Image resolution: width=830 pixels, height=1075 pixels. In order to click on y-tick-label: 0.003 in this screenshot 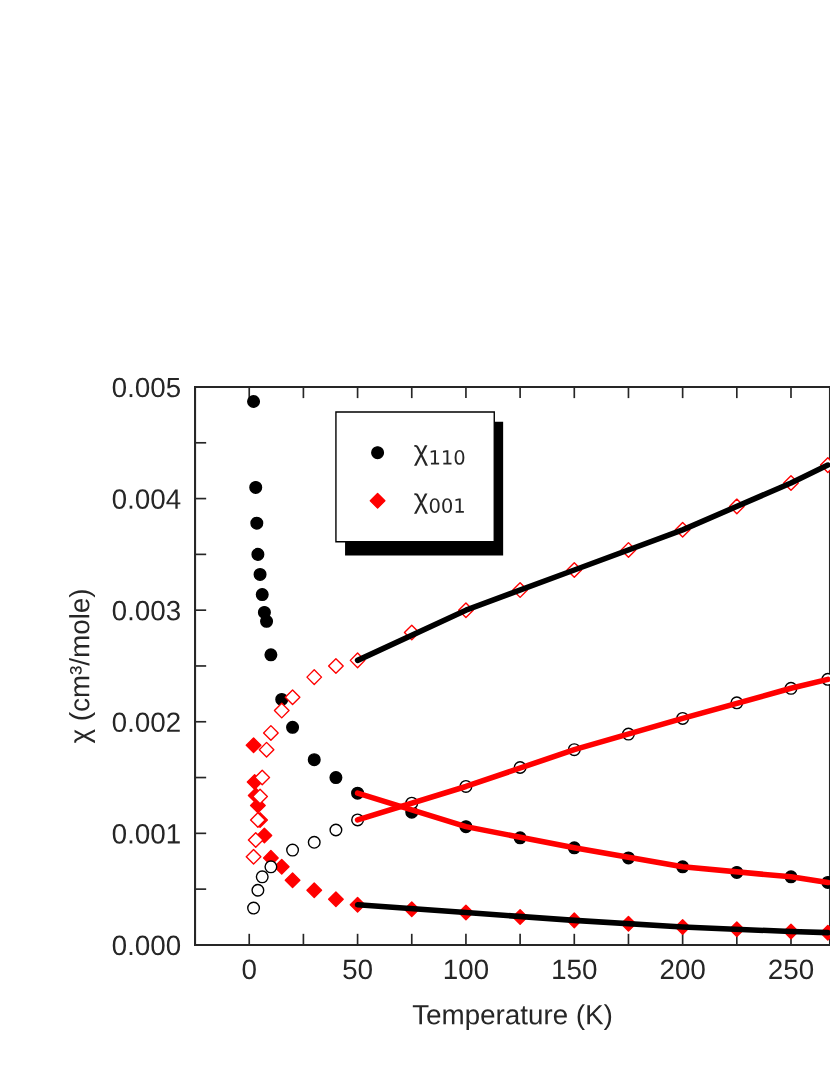, I will do `click(146, 610)`.